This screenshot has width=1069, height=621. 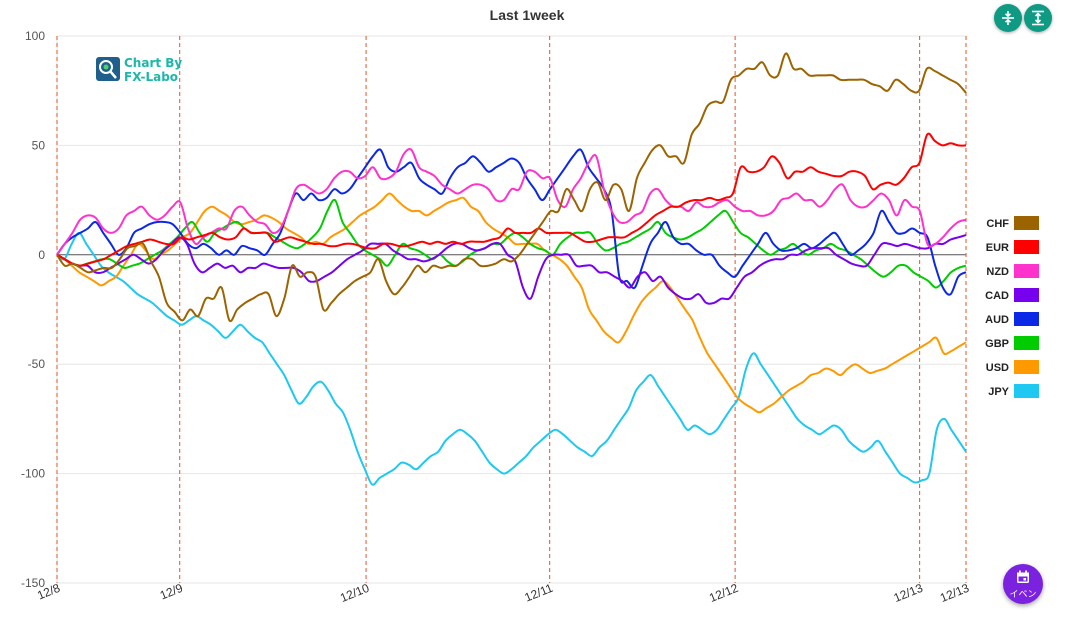 I want to click on logo-line1: Chart By, so click(x=153, y=63).